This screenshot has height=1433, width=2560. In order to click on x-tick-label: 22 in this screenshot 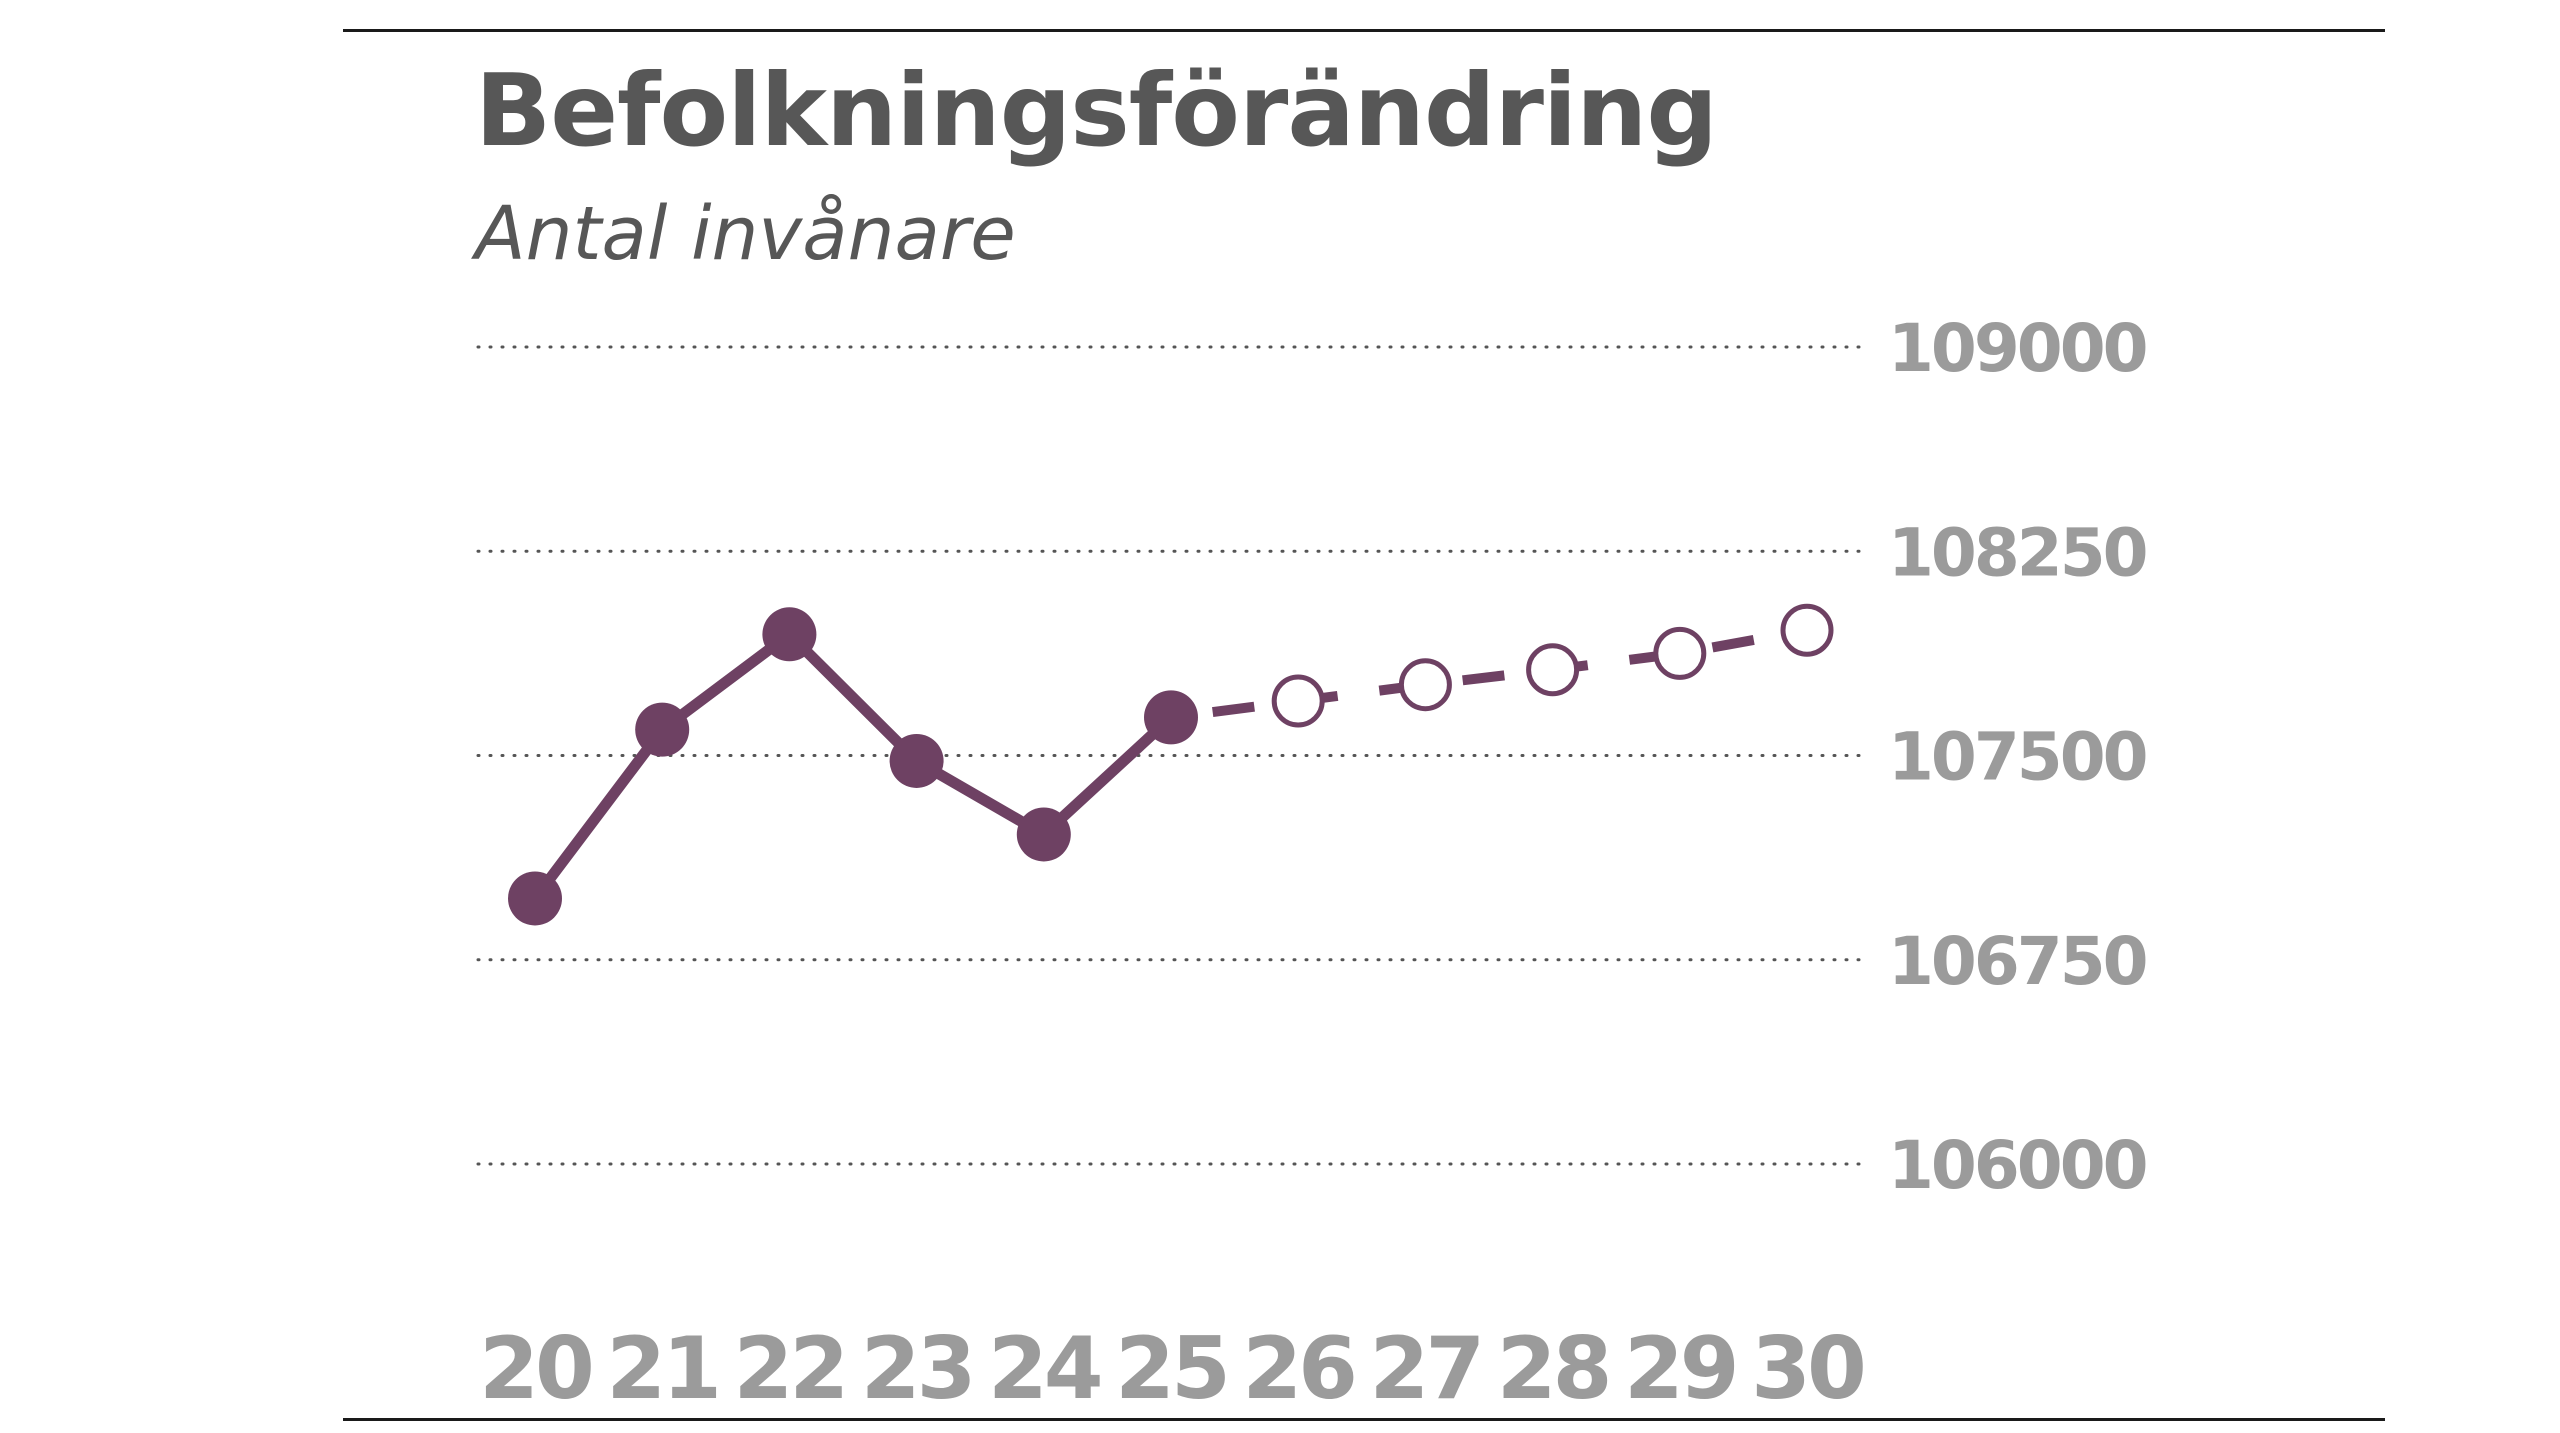, I will do `click(790, 1369)`.